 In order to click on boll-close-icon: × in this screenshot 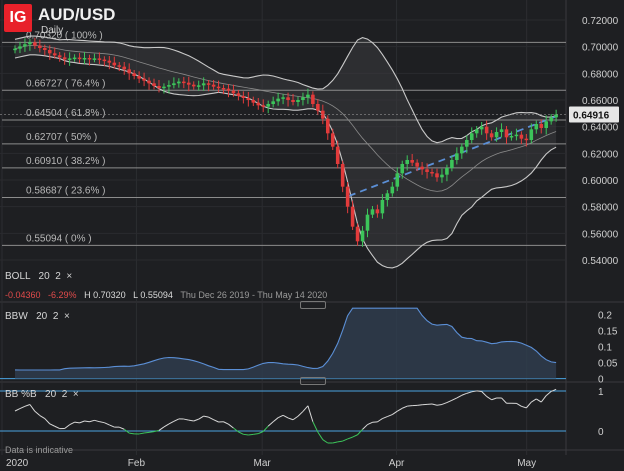, I will do `click(69, 276)`.